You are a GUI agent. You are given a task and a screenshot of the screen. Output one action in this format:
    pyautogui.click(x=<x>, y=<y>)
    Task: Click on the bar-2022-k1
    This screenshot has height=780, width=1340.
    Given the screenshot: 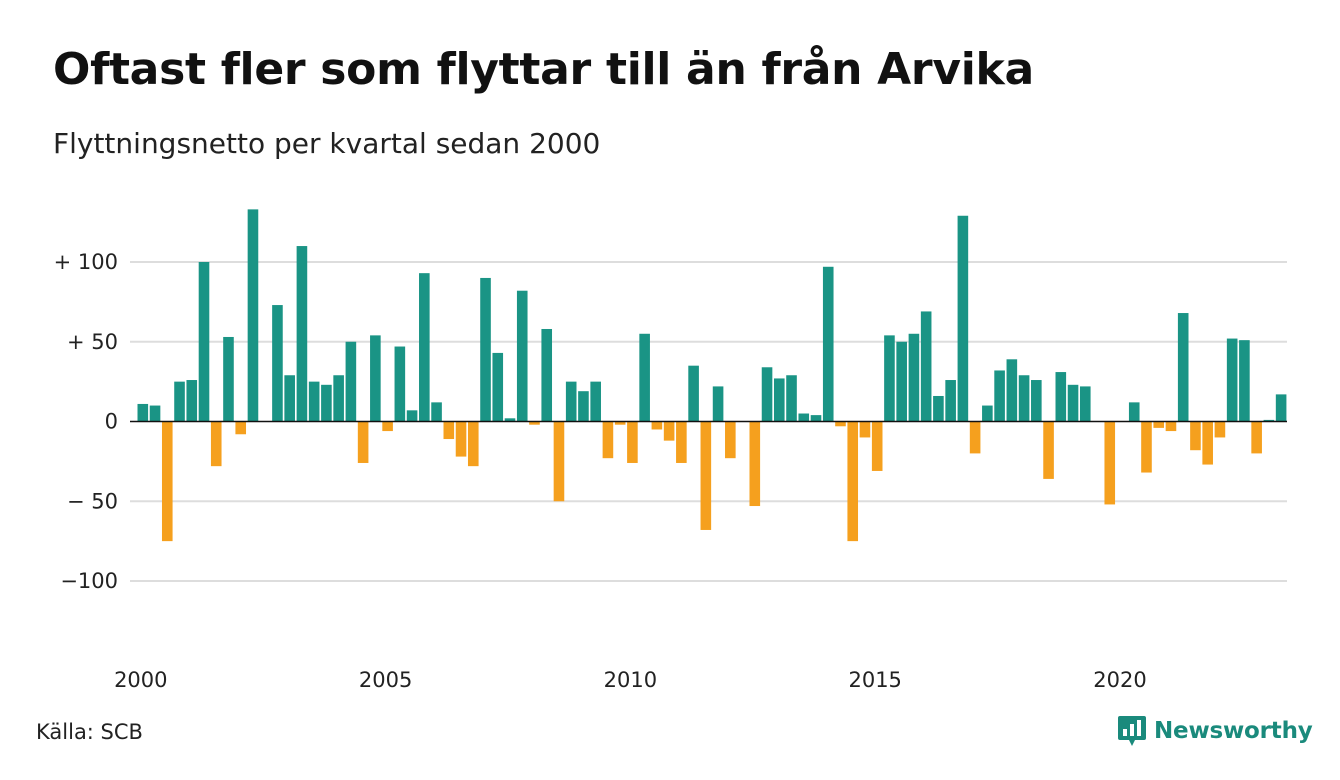 What is the action you would take?
    pyautogui.click(x=1220, y=429)
    